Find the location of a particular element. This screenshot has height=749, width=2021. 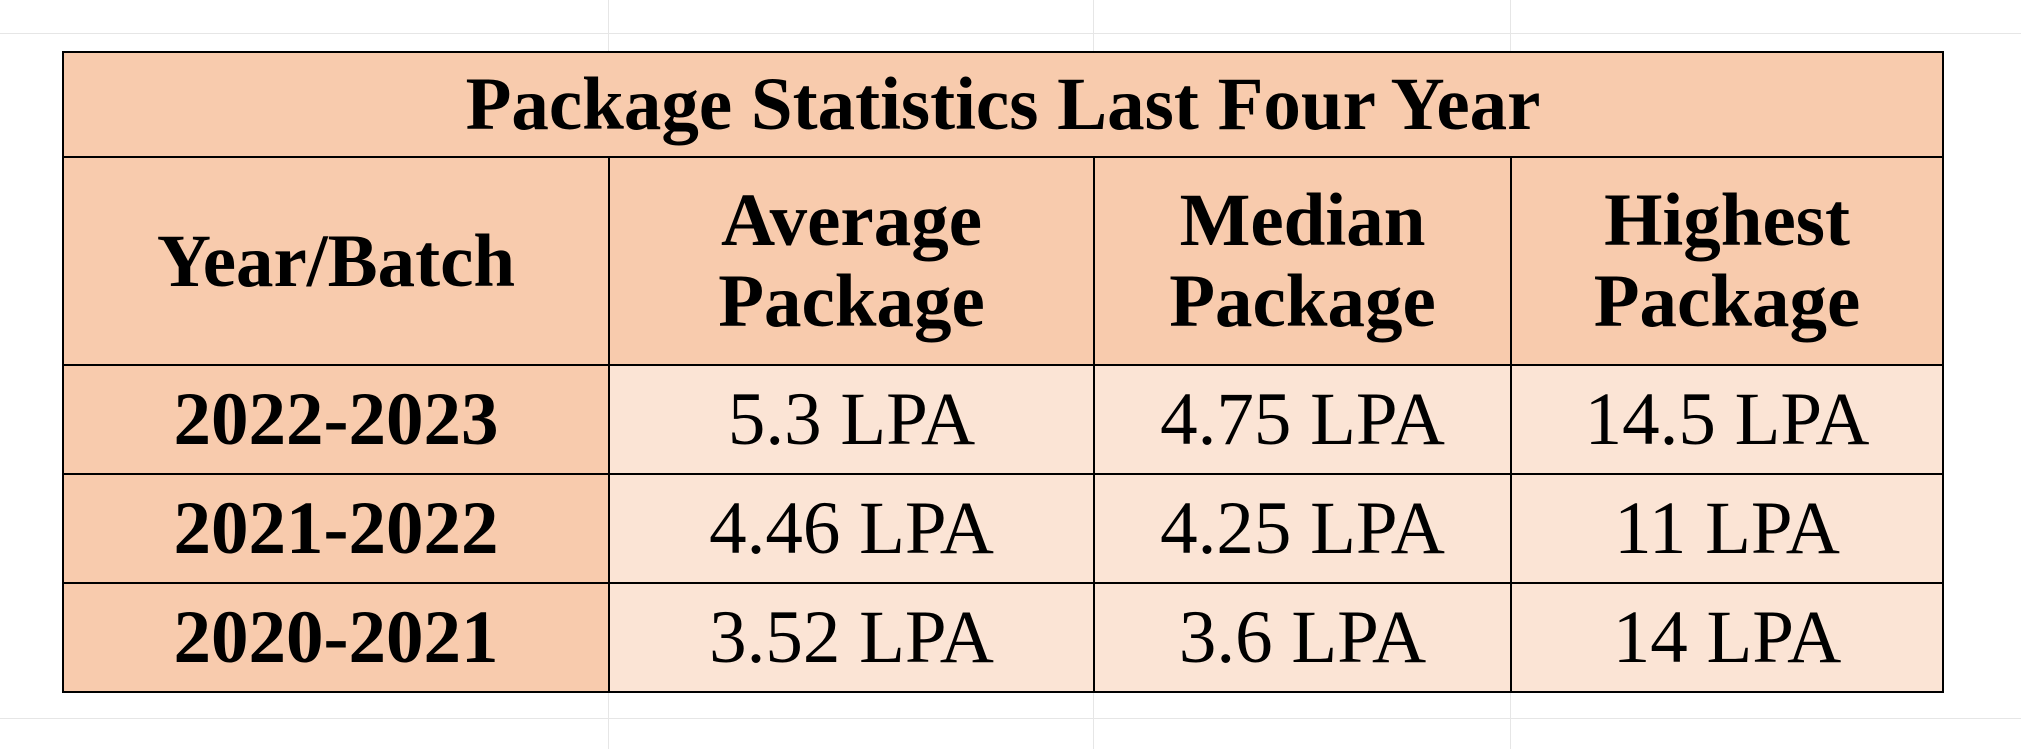

highest-value: 11 LPA is located at coordinates (1727, 528).